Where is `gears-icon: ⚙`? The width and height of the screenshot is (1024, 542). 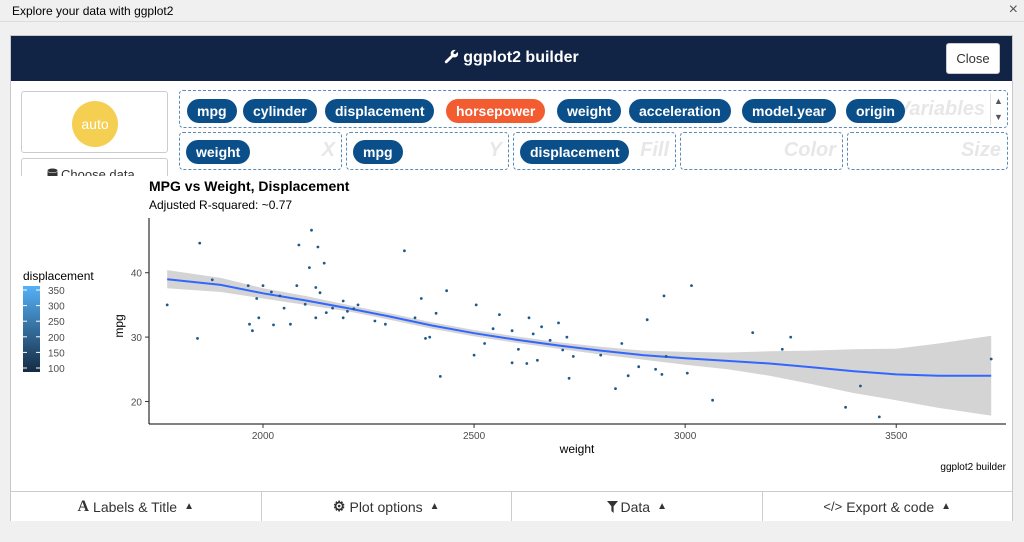 gears-icon: ⚙ is located at coordinates (339, 506).